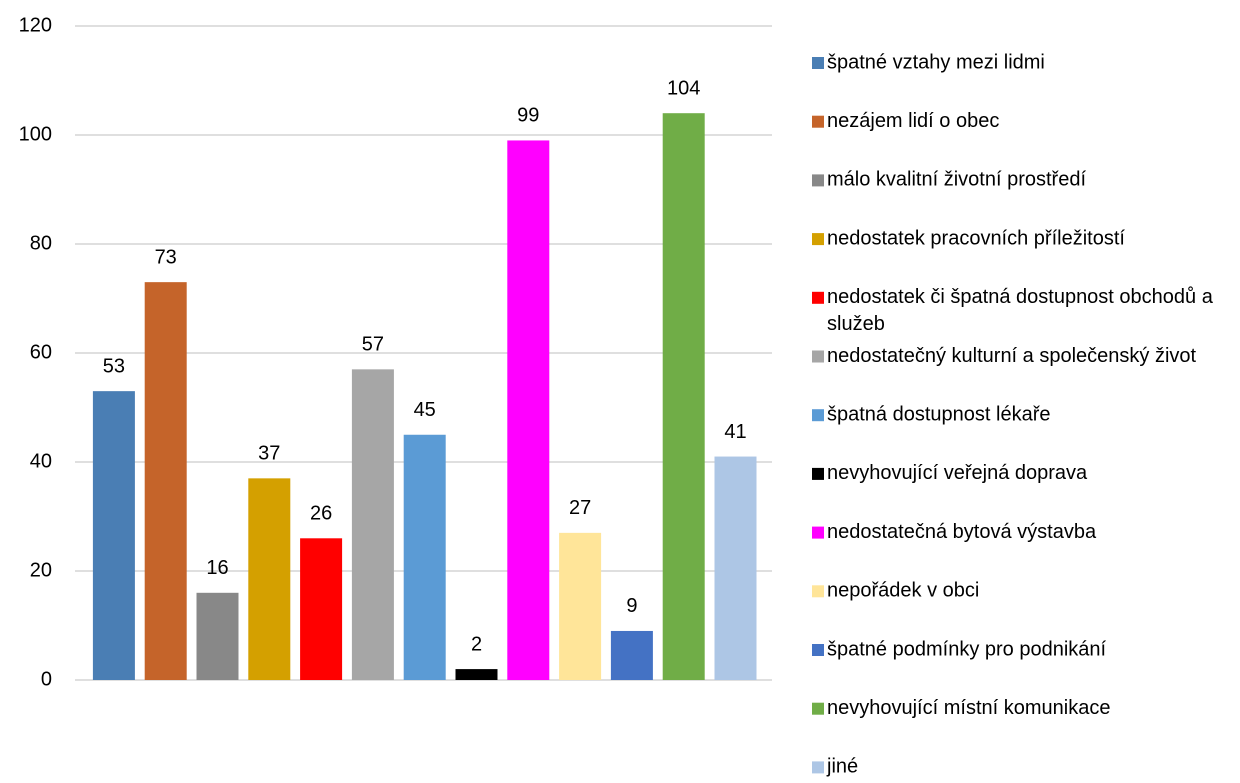 The width and height of the screenshot is (1240, 783). Describe the element at coordinates (35, 134) in the screenshot. I see `y-tick-label: 100` at that location.